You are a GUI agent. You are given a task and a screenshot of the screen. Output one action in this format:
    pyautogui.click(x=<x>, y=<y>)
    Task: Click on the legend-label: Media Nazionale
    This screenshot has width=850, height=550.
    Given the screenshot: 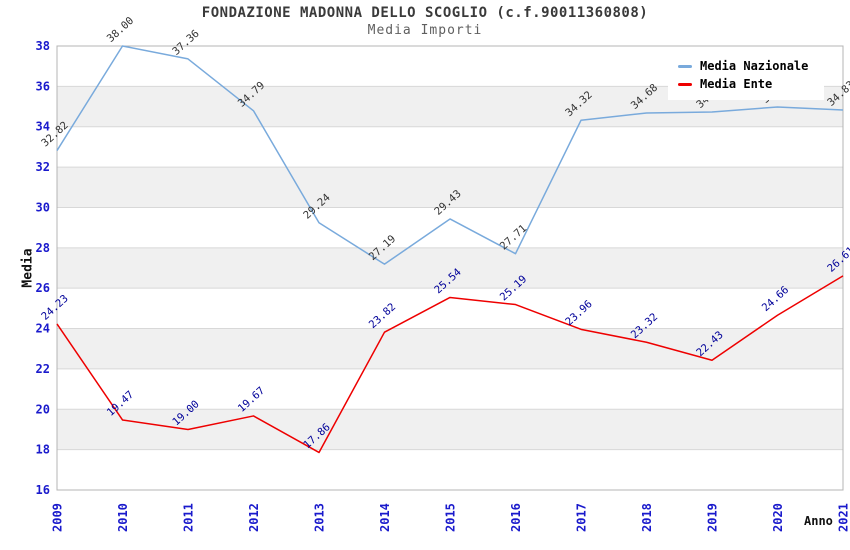 What is the action you would take?
    pyautogui.click(x=754, y=66)
    